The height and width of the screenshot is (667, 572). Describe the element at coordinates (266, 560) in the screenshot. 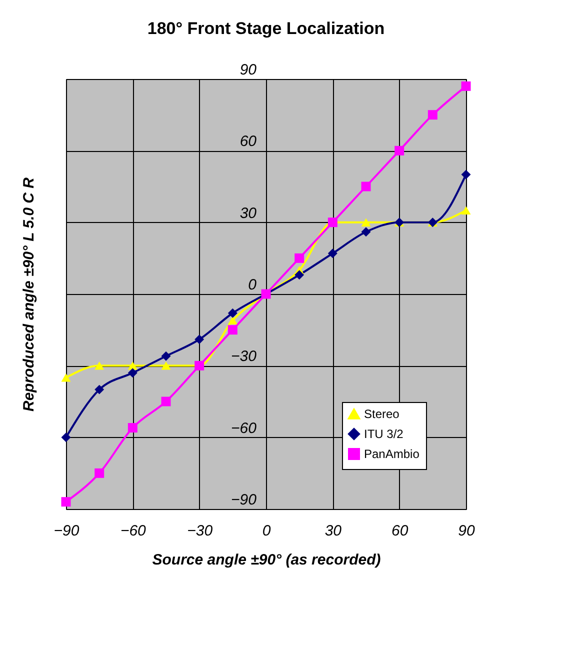

I see `x-axis-title: Source angle ±90° (as recorded)` at that location.